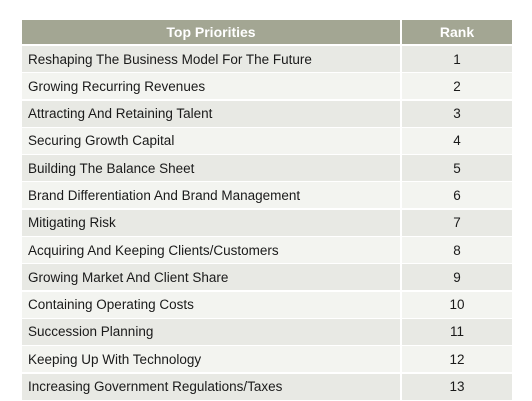 This screenshot has height=401, width=532. Describe the element at coordinates (457, 359) in the screenshot. I see `rank-cell: 12` at that location.